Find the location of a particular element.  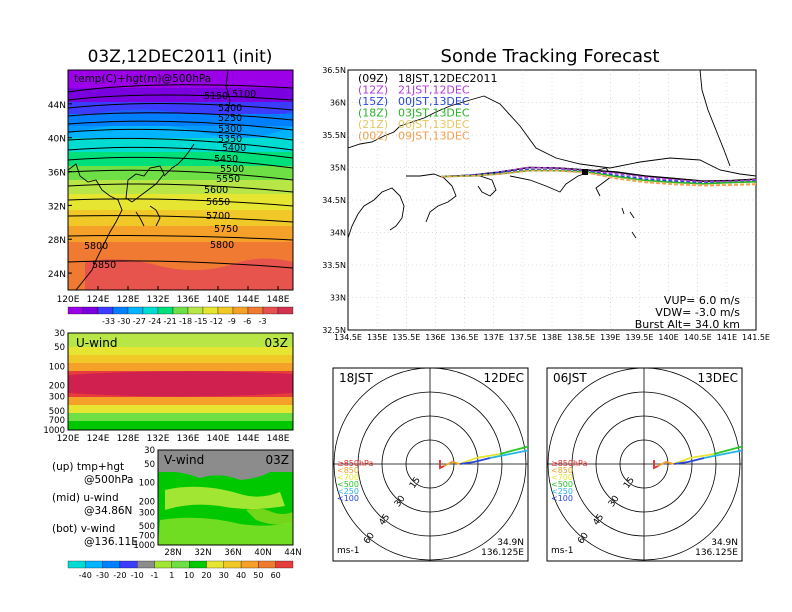

colorbar-label: -10 is located at coordinates (137, 575).